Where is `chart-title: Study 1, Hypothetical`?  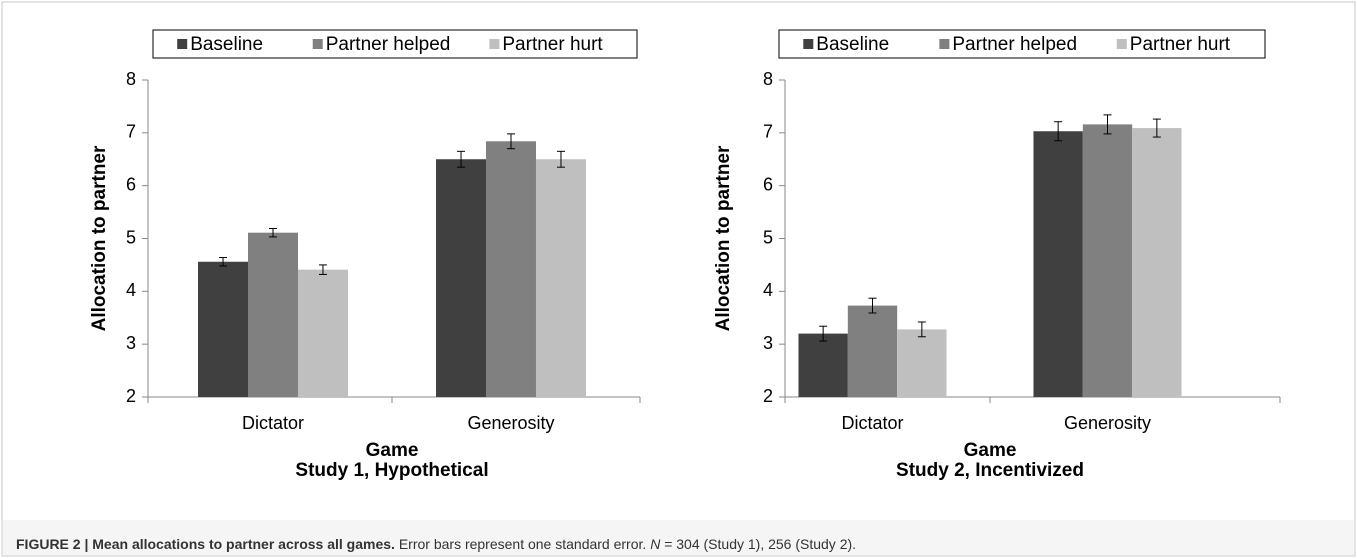
chart-title: Study 1, Hypothetical is located at coordinates (391, 470).